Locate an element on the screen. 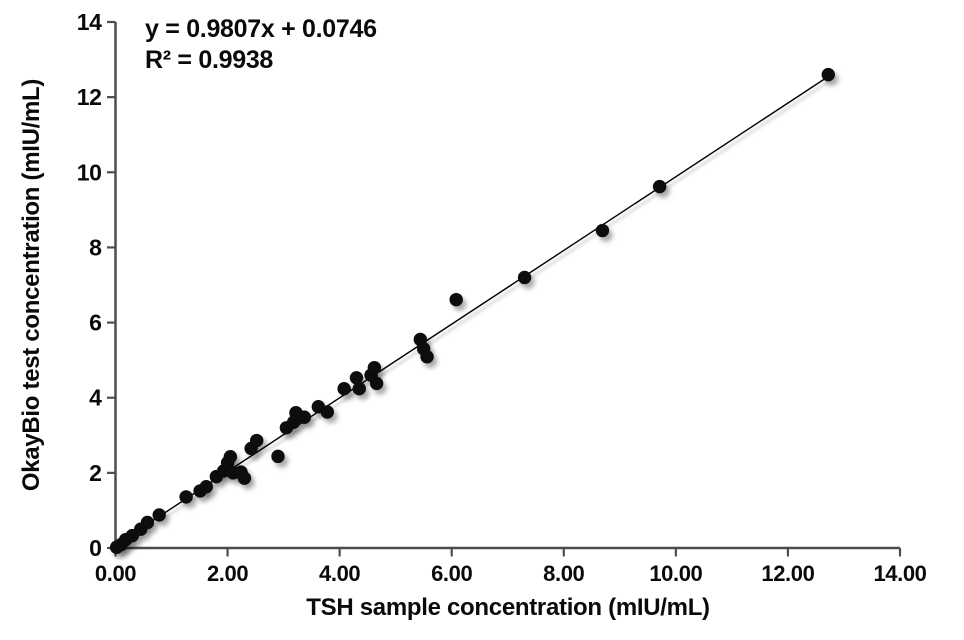  x-axis-title: TSH sample concentration (mIU/mL) is located at coordinates (508, 607).